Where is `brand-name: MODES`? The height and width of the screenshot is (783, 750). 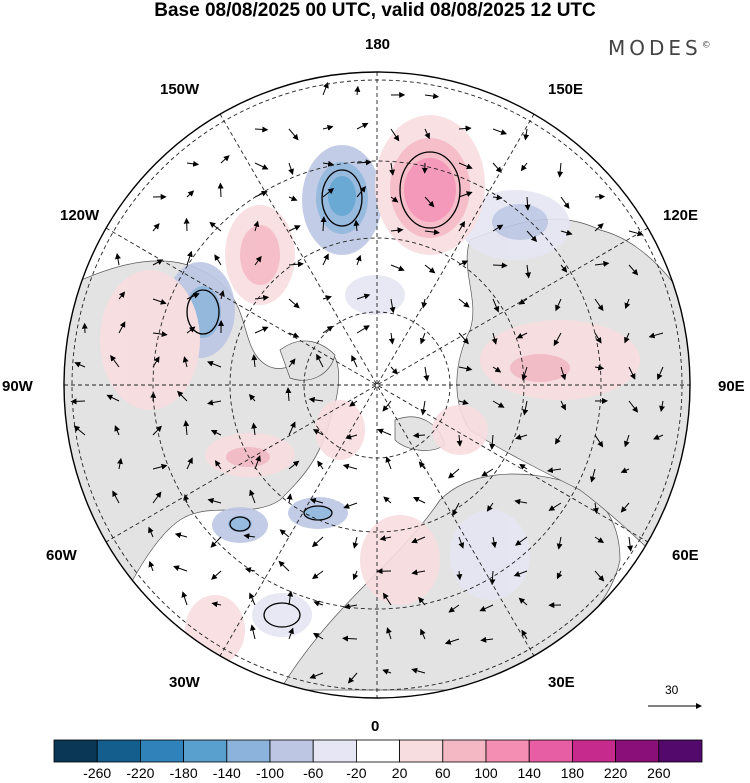 brand-name: MODES is located at coordinates (655, 48).